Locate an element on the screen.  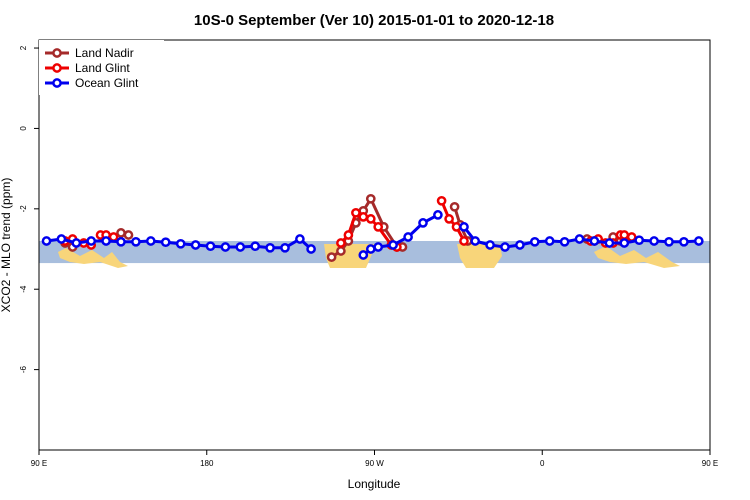
y-tick-label: -2 is located at coordinates (23, 209).